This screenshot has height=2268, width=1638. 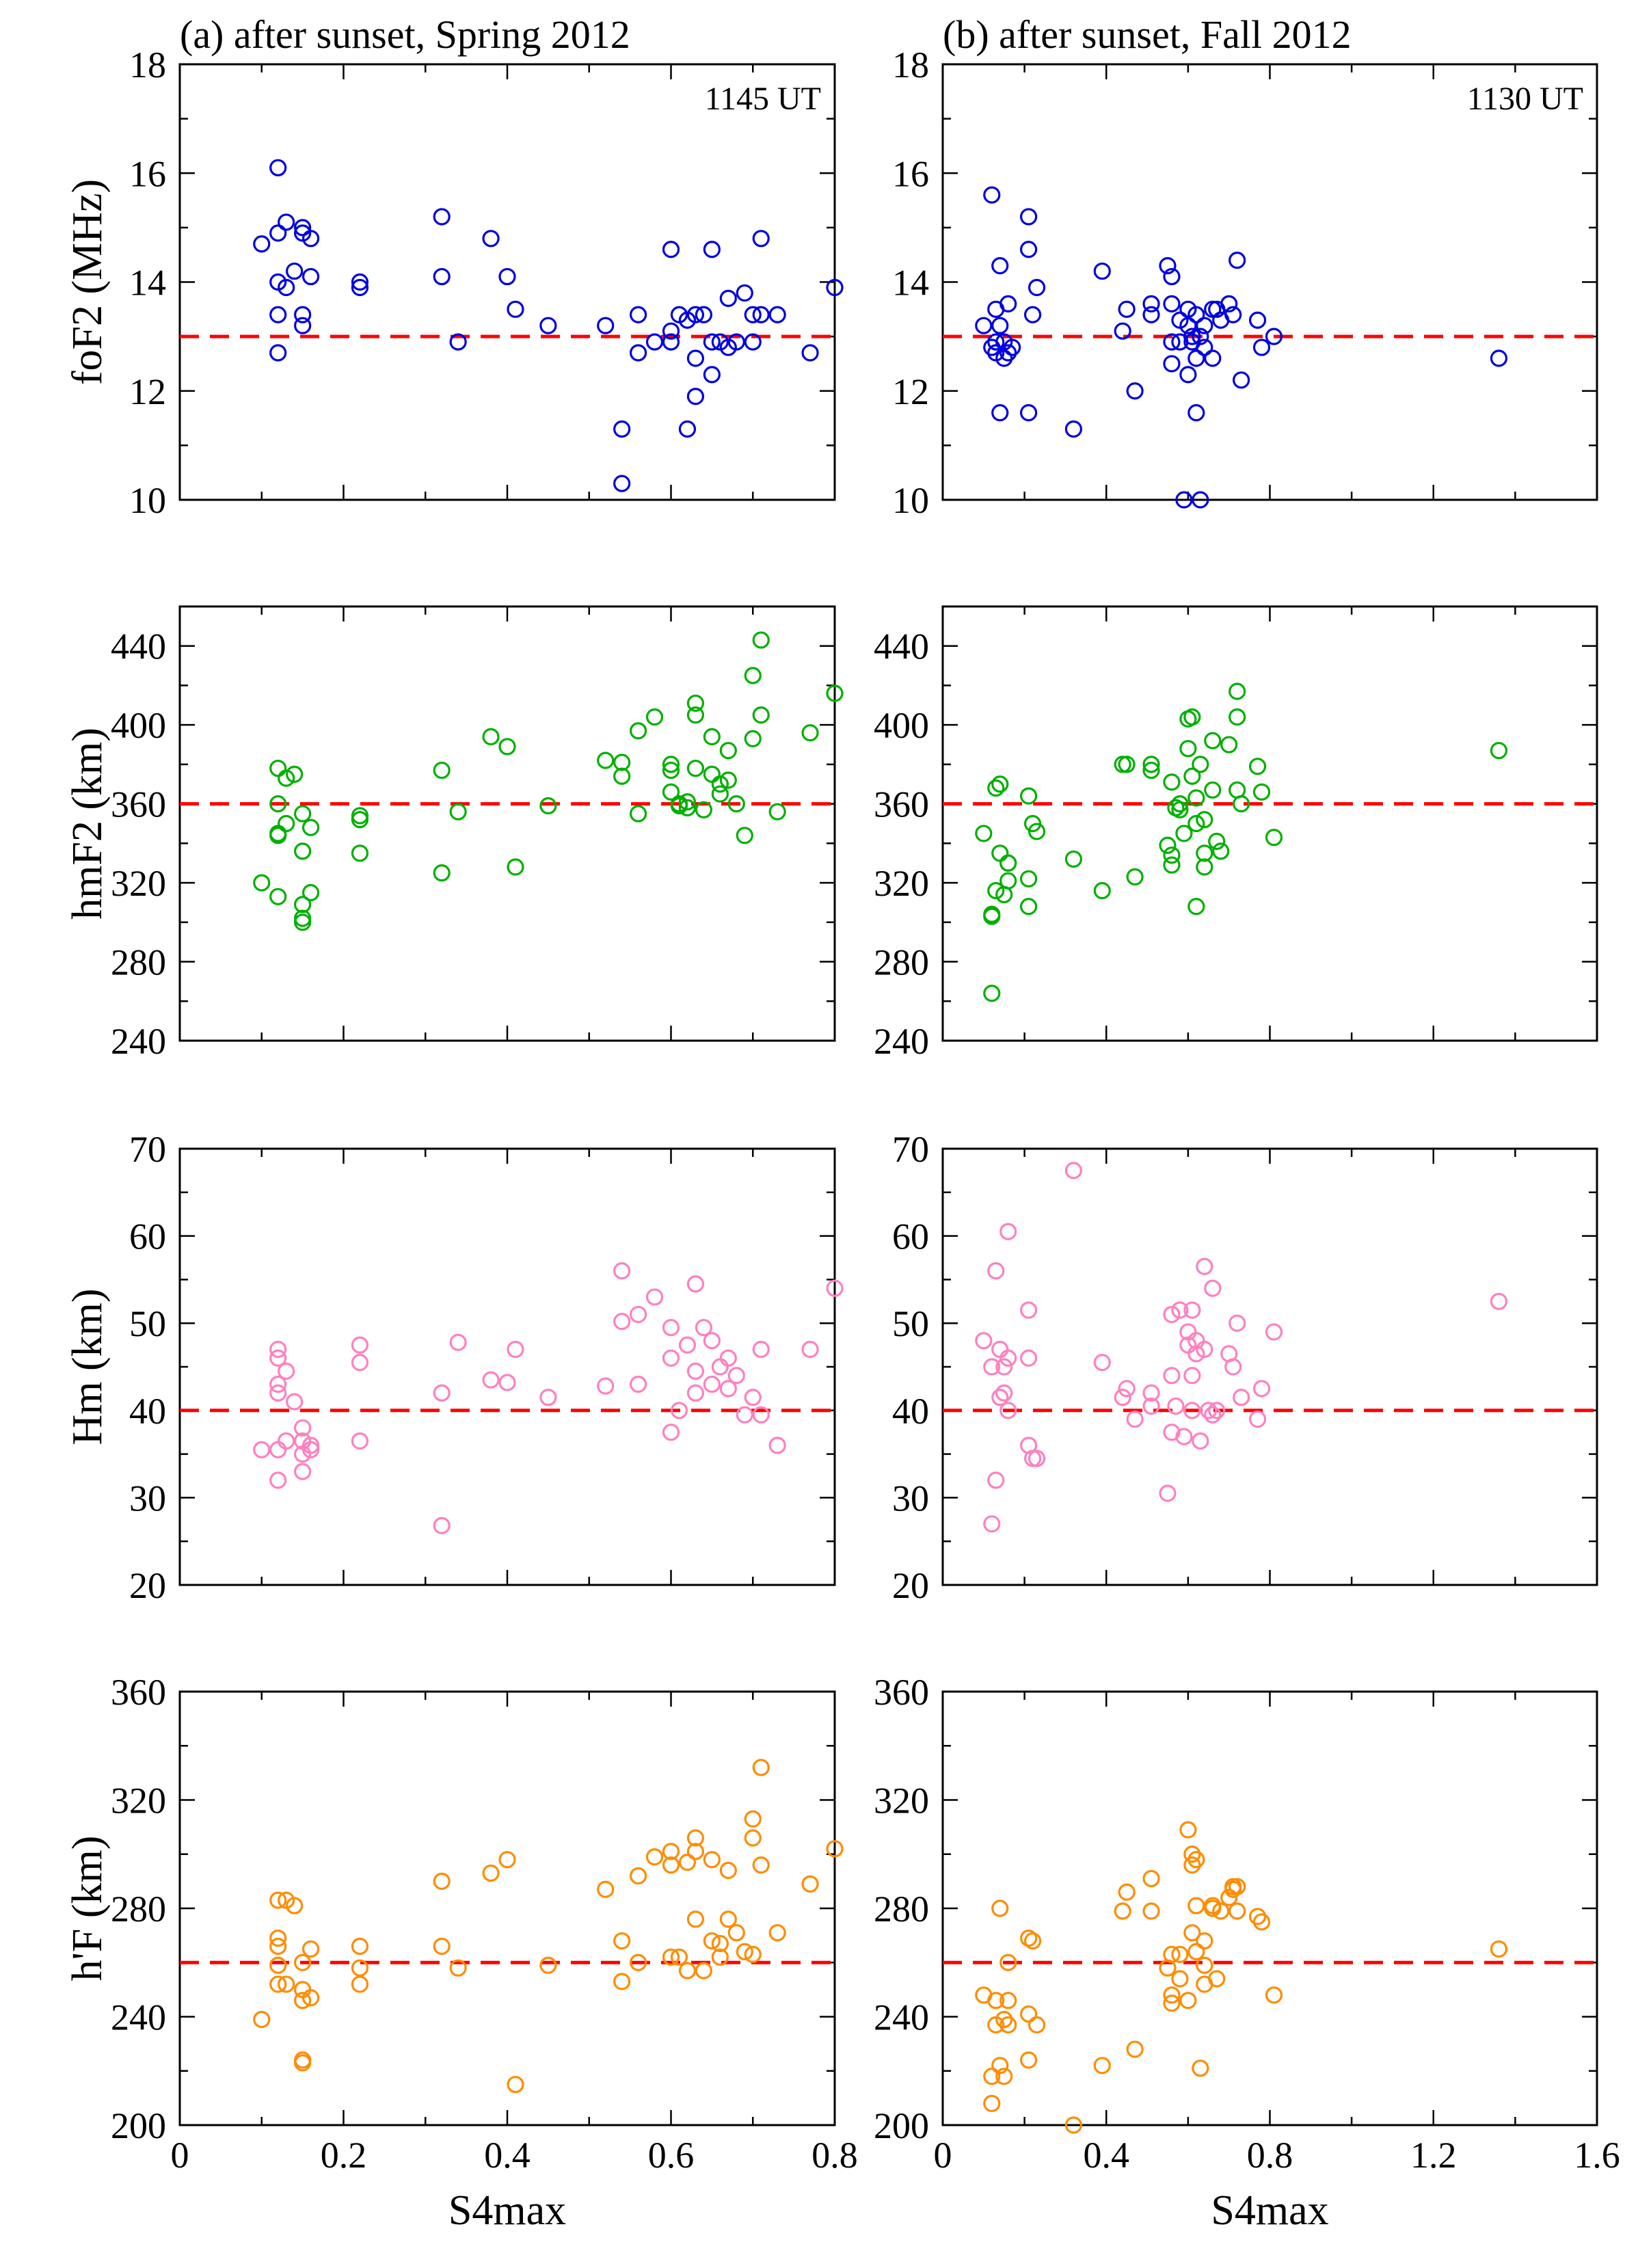 What do you see at coordinates (671, 2155) in the screenshot?
I see `panel-bottom-left-xtick-label: 0.6` at bounding box center [671, 2155].